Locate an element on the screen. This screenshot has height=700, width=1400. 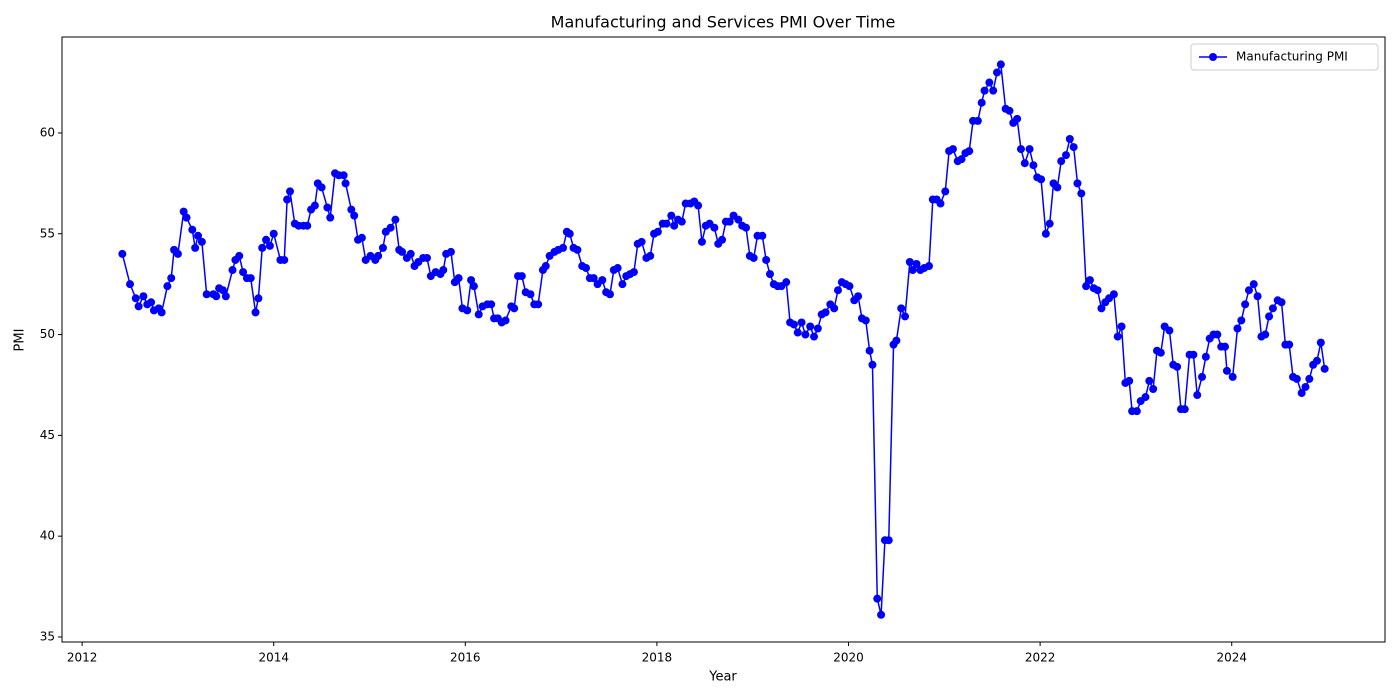
y-tick-label: 45 is located at coordinates (47, 435).